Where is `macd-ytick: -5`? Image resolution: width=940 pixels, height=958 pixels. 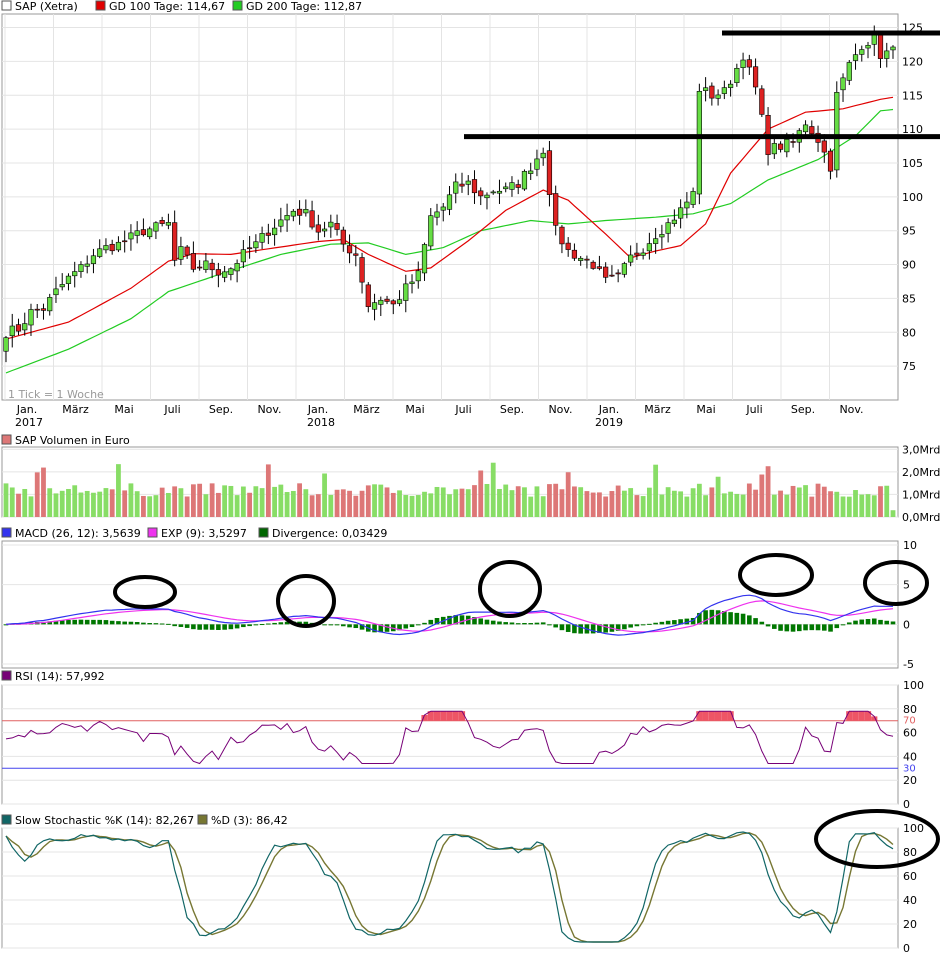
macd-ytick: -5 is located at coordinates (908, 664).